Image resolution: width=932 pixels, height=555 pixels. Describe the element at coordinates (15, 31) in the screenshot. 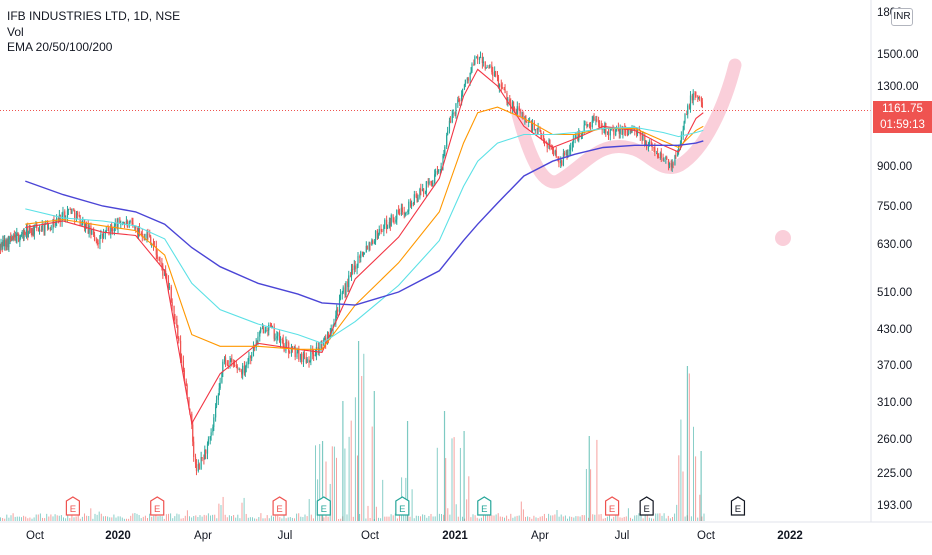

I see `volume-indicator-label: Vol` at that location.